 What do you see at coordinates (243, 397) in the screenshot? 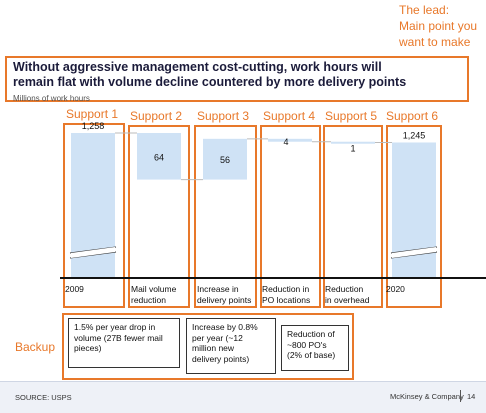
I see `footer: SOURCE: USPS McKinsey & Company 14` at bounding box center [243, 397].